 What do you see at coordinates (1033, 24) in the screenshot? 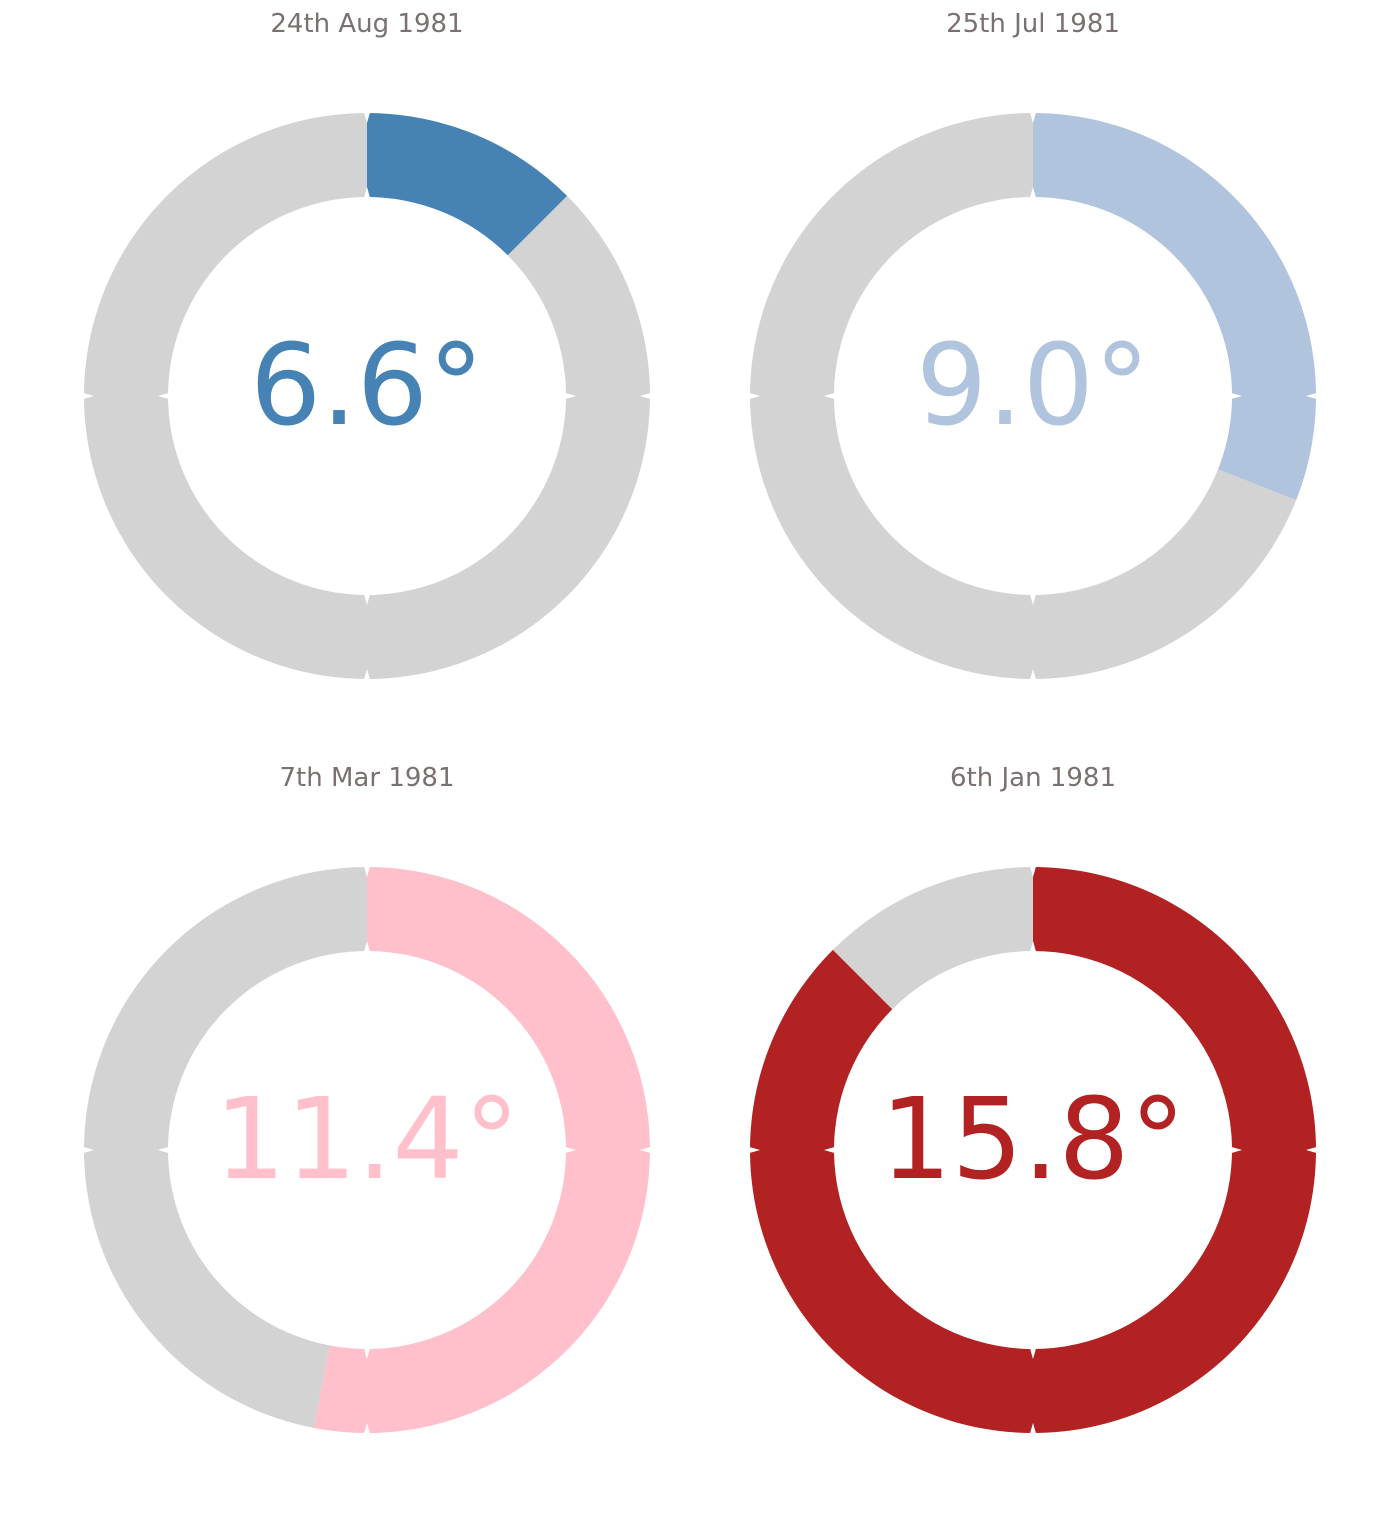
I see `donut-title: 25th Jul 1981` at bounding box center [1033, 24].